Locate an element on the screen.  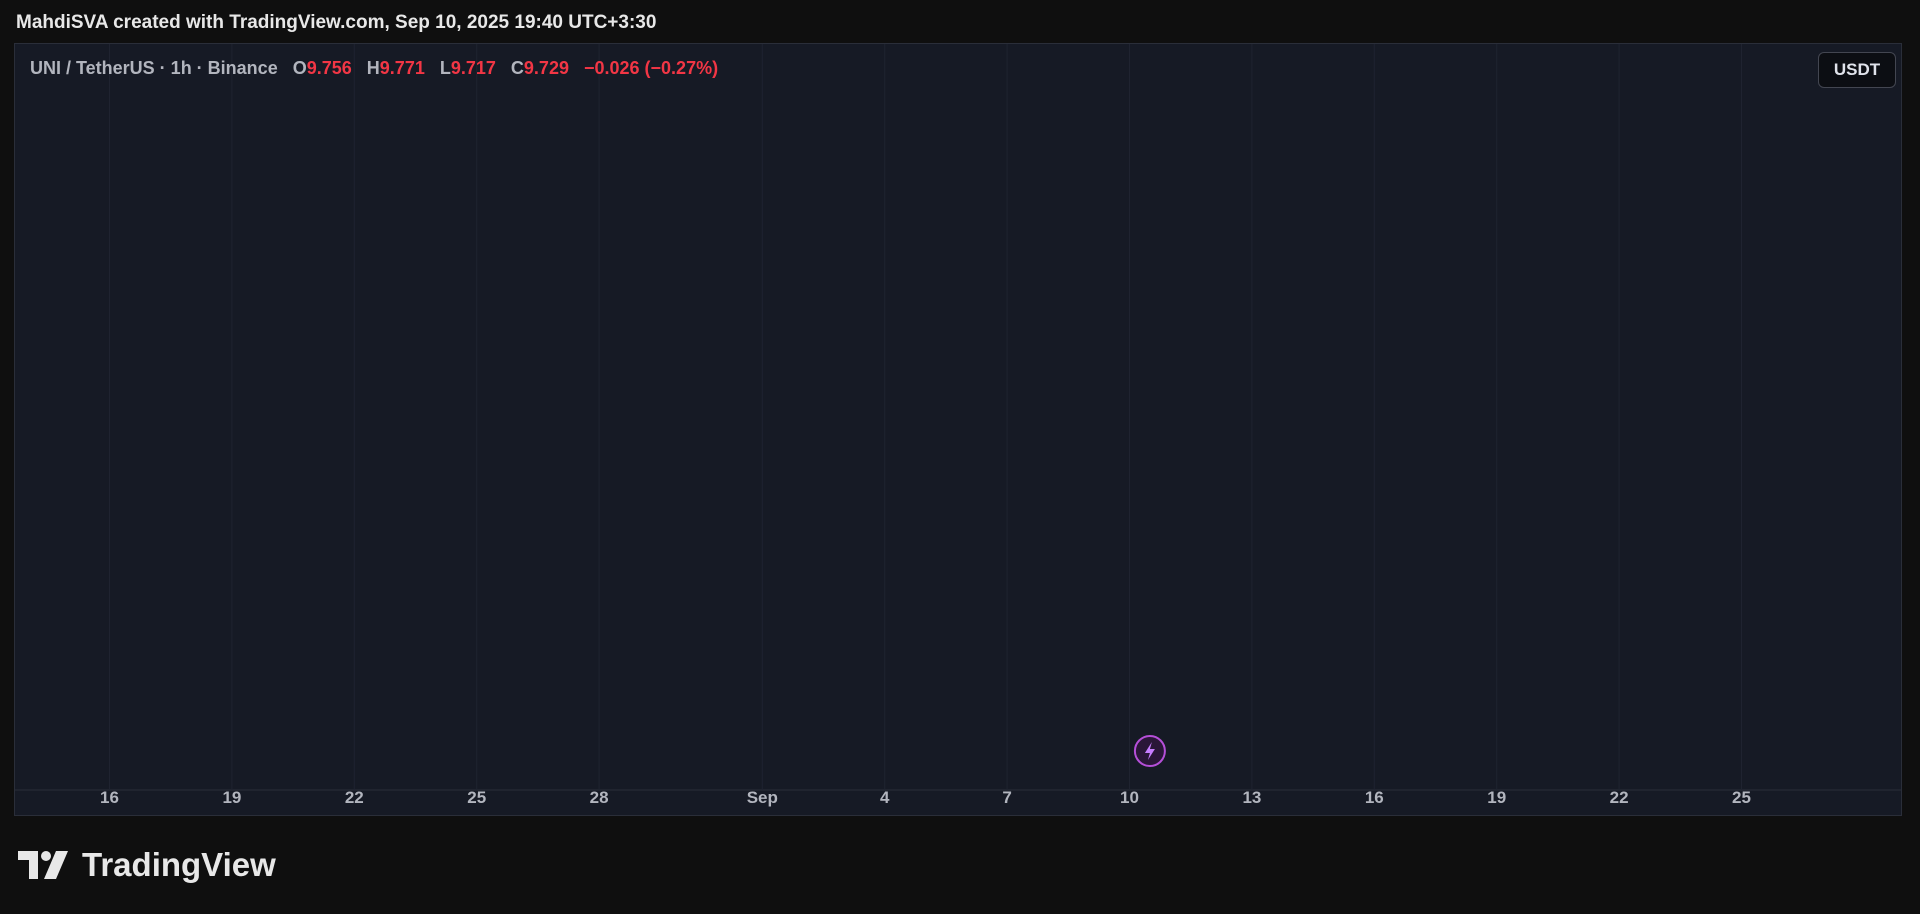
high-label: H is located at coordinates (373, 68).